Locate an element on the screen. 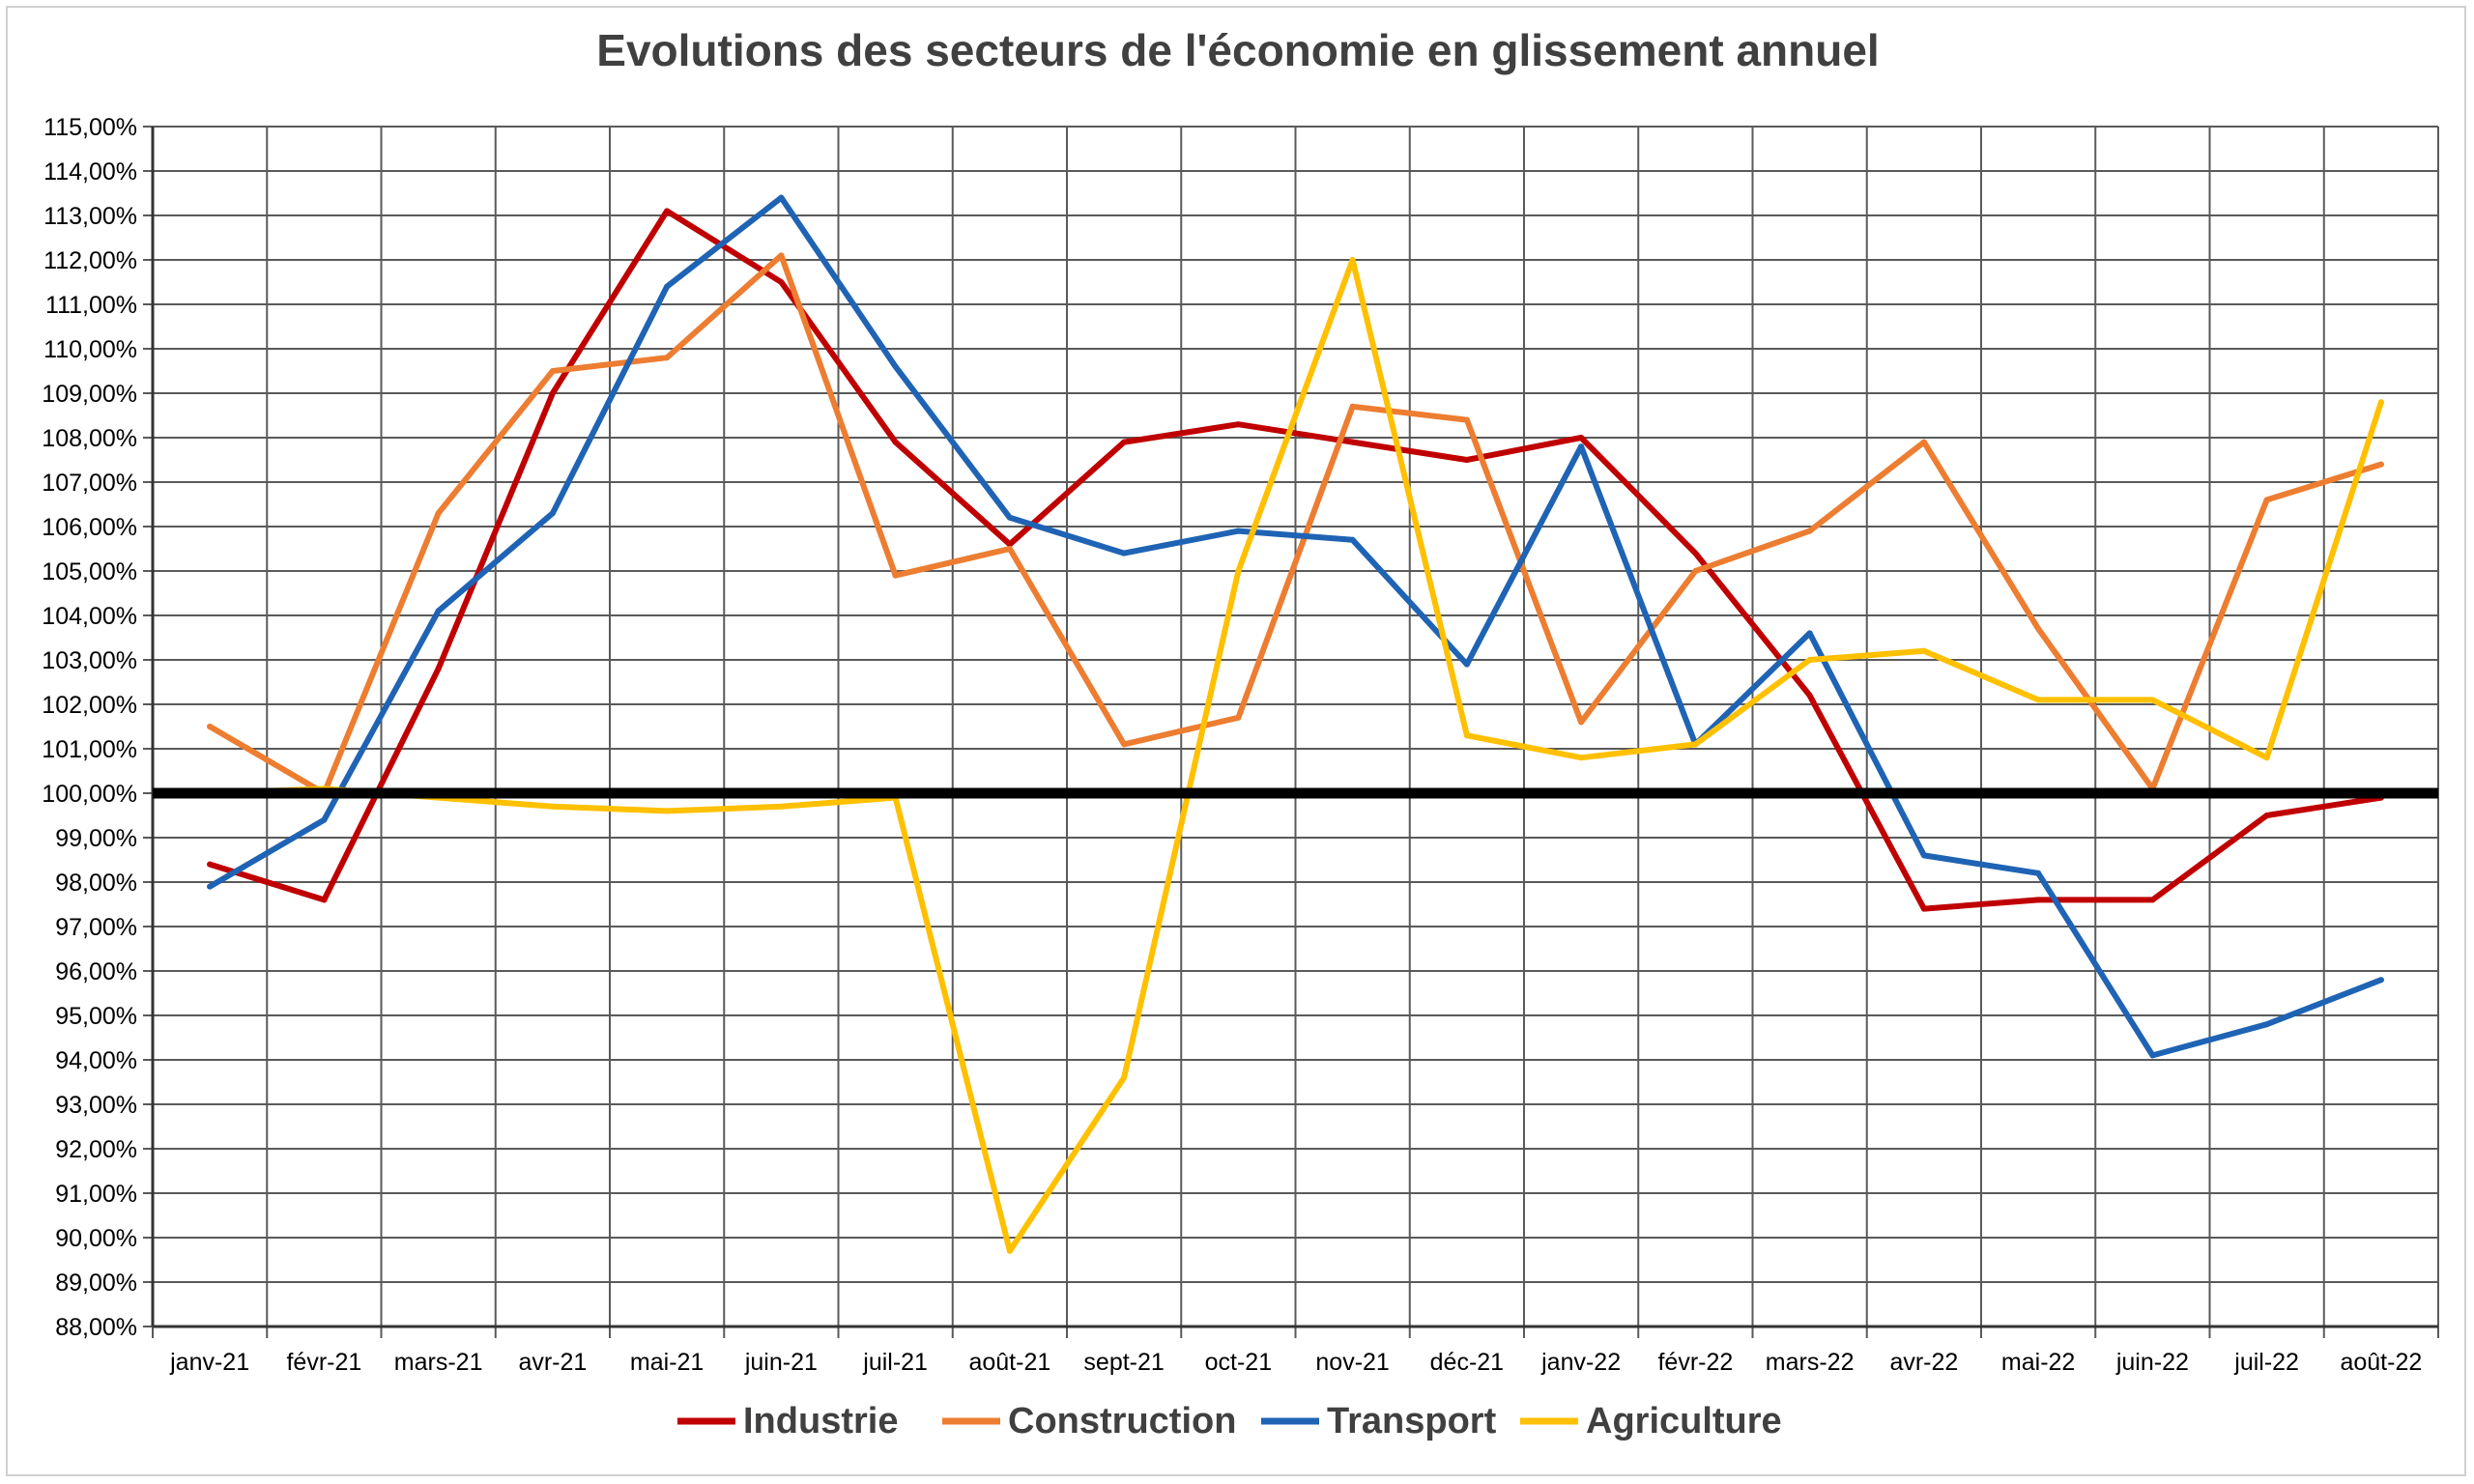  y-tick-label: 103,00% is located at coordinates (89, 661).